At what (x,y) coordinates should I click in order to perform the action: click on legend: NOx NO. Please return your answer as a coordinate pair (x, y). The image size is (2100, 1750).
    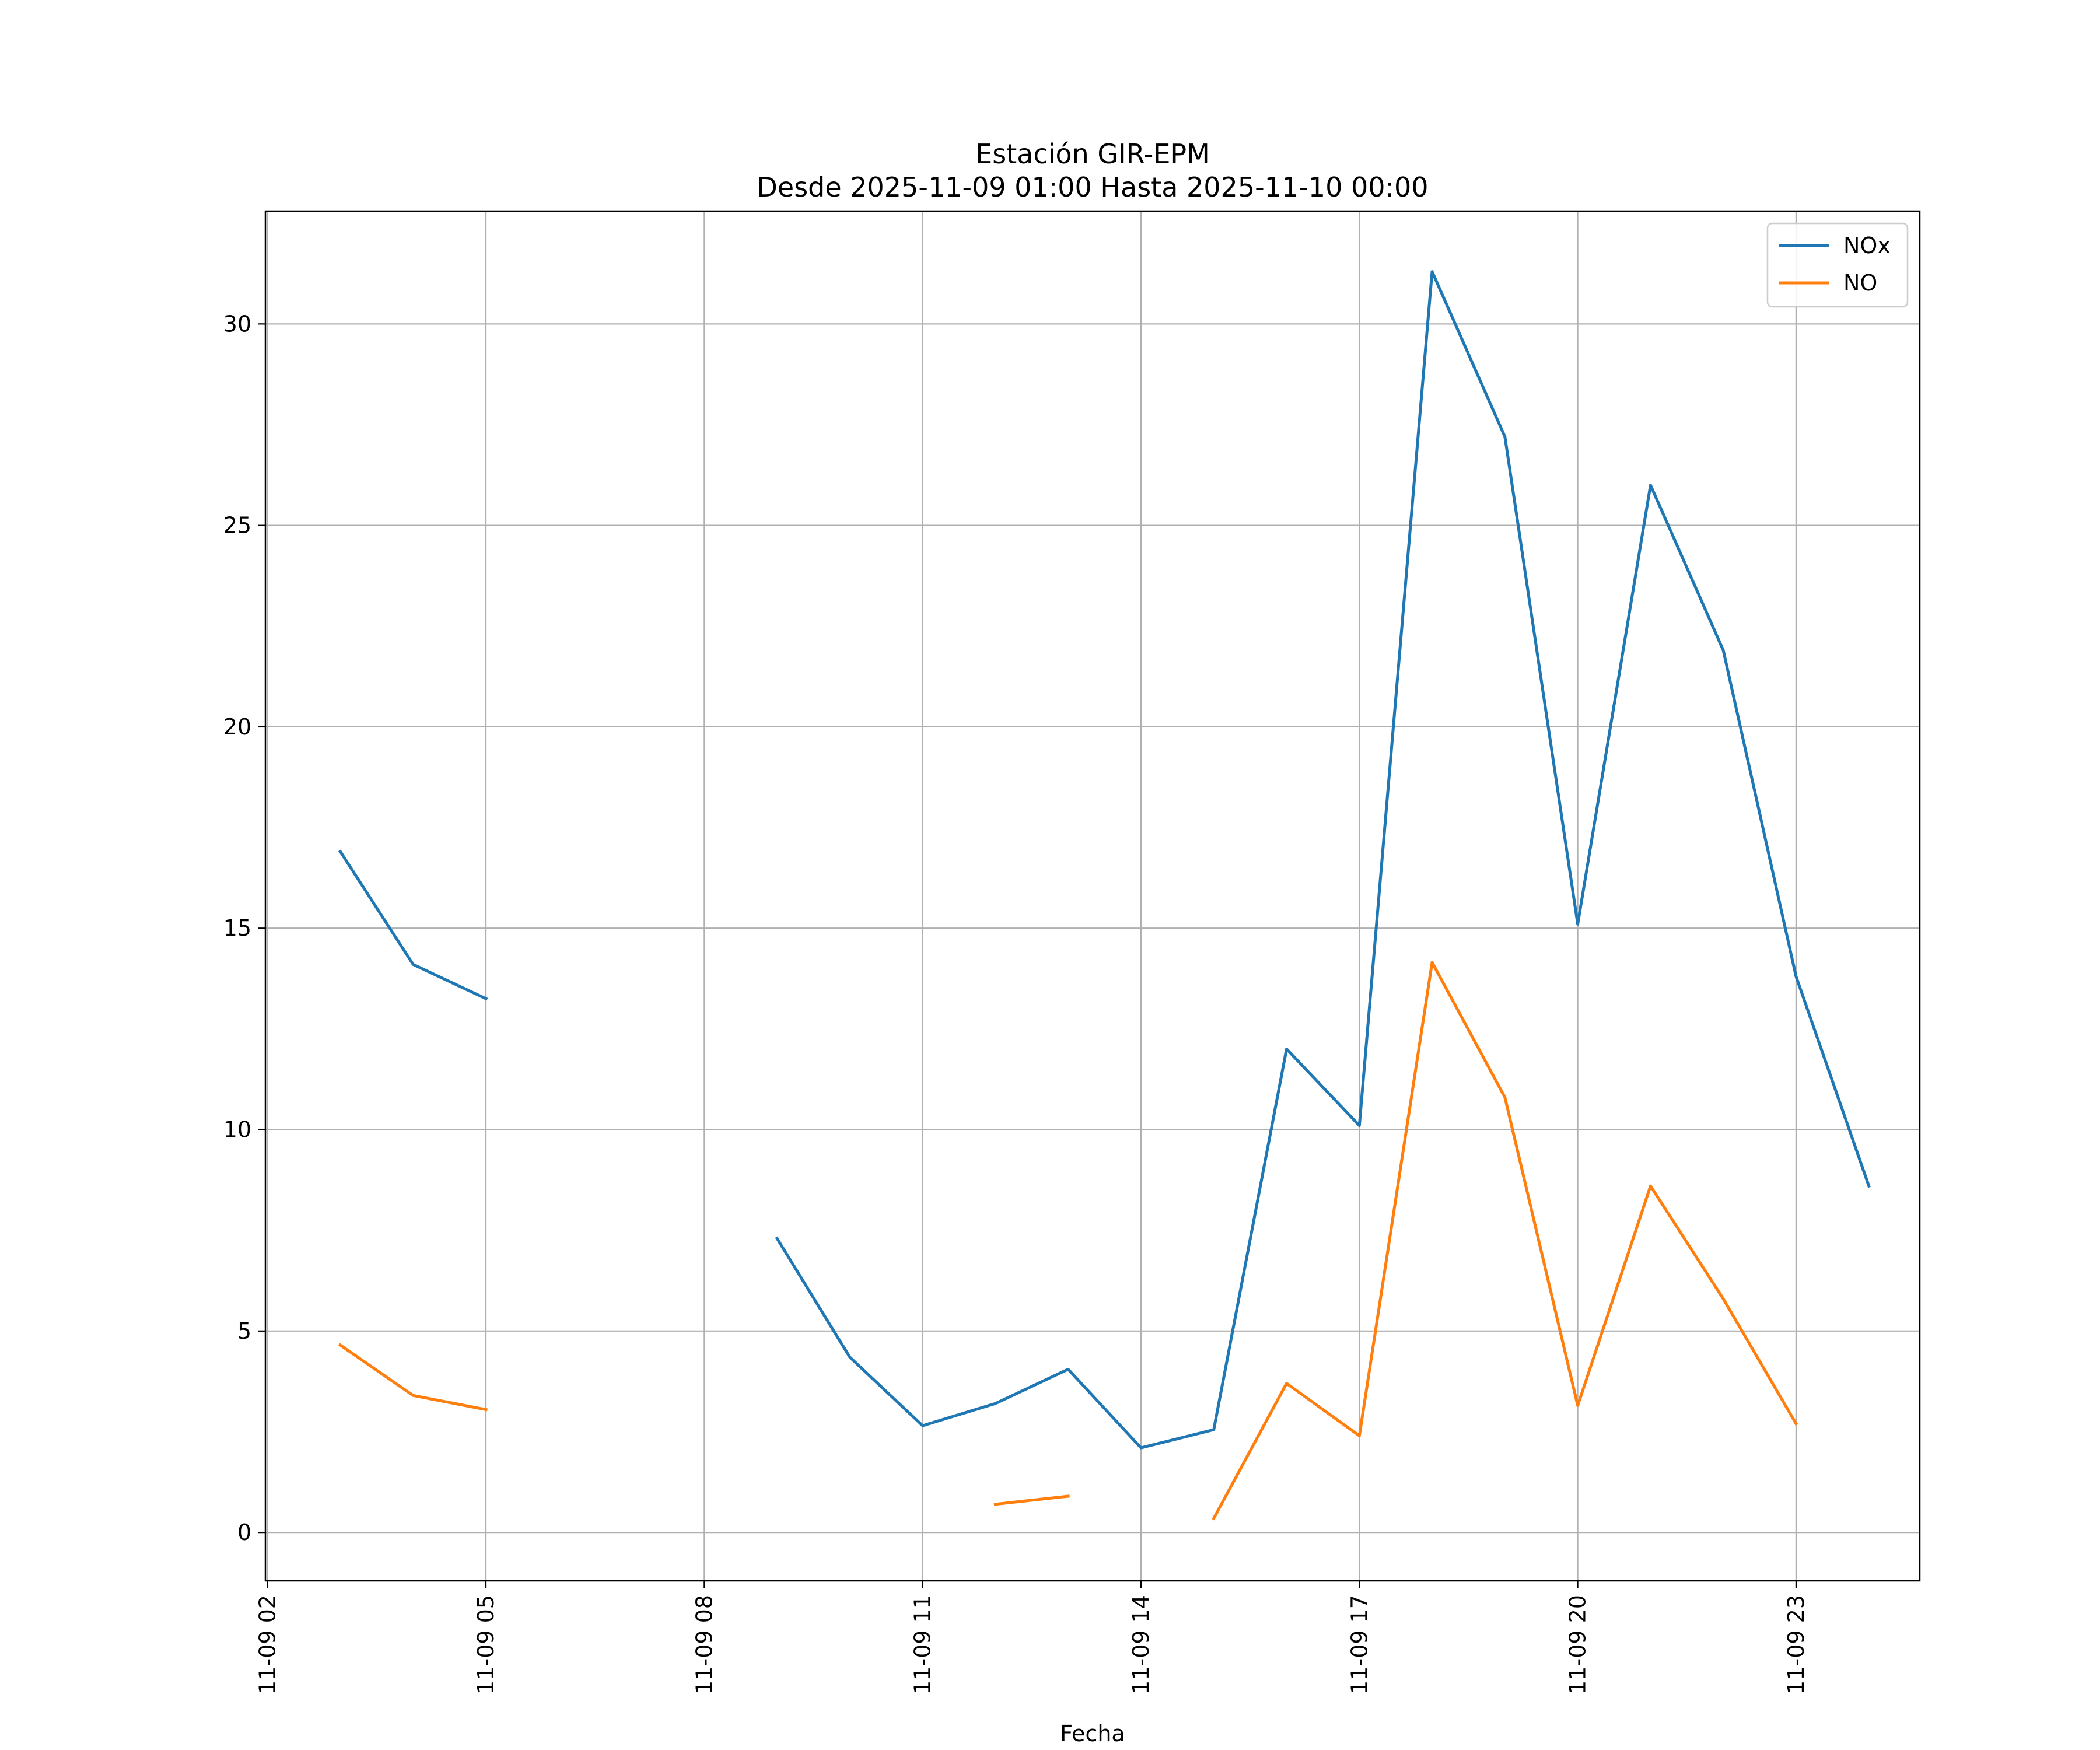
    Looking at the image, I should click on (1838, 265).